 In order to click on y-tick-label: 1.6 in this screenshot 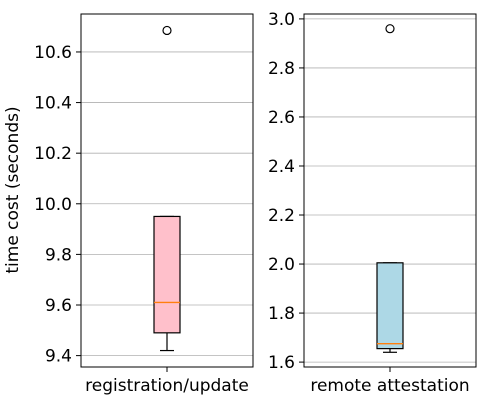, I will do `click(281, 363)`.